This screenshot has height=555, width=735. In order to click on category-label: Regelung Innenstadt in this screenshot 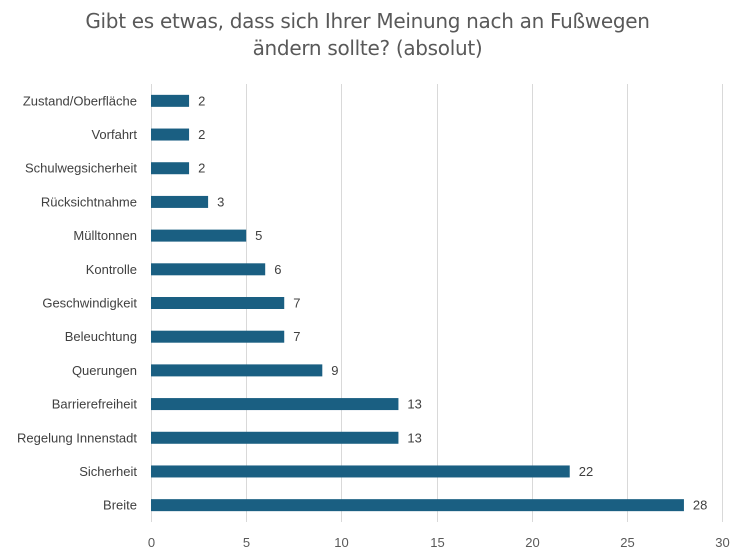, I will do `click(77, 437)`.